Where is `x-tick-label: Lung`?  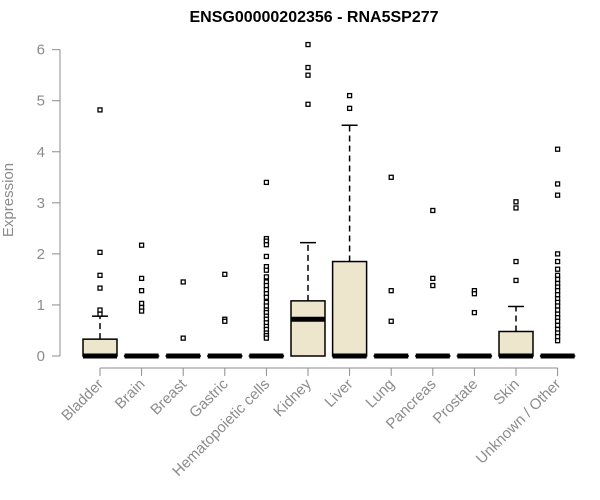
x-tick-label: Lung is located at coordinates (380, 394).